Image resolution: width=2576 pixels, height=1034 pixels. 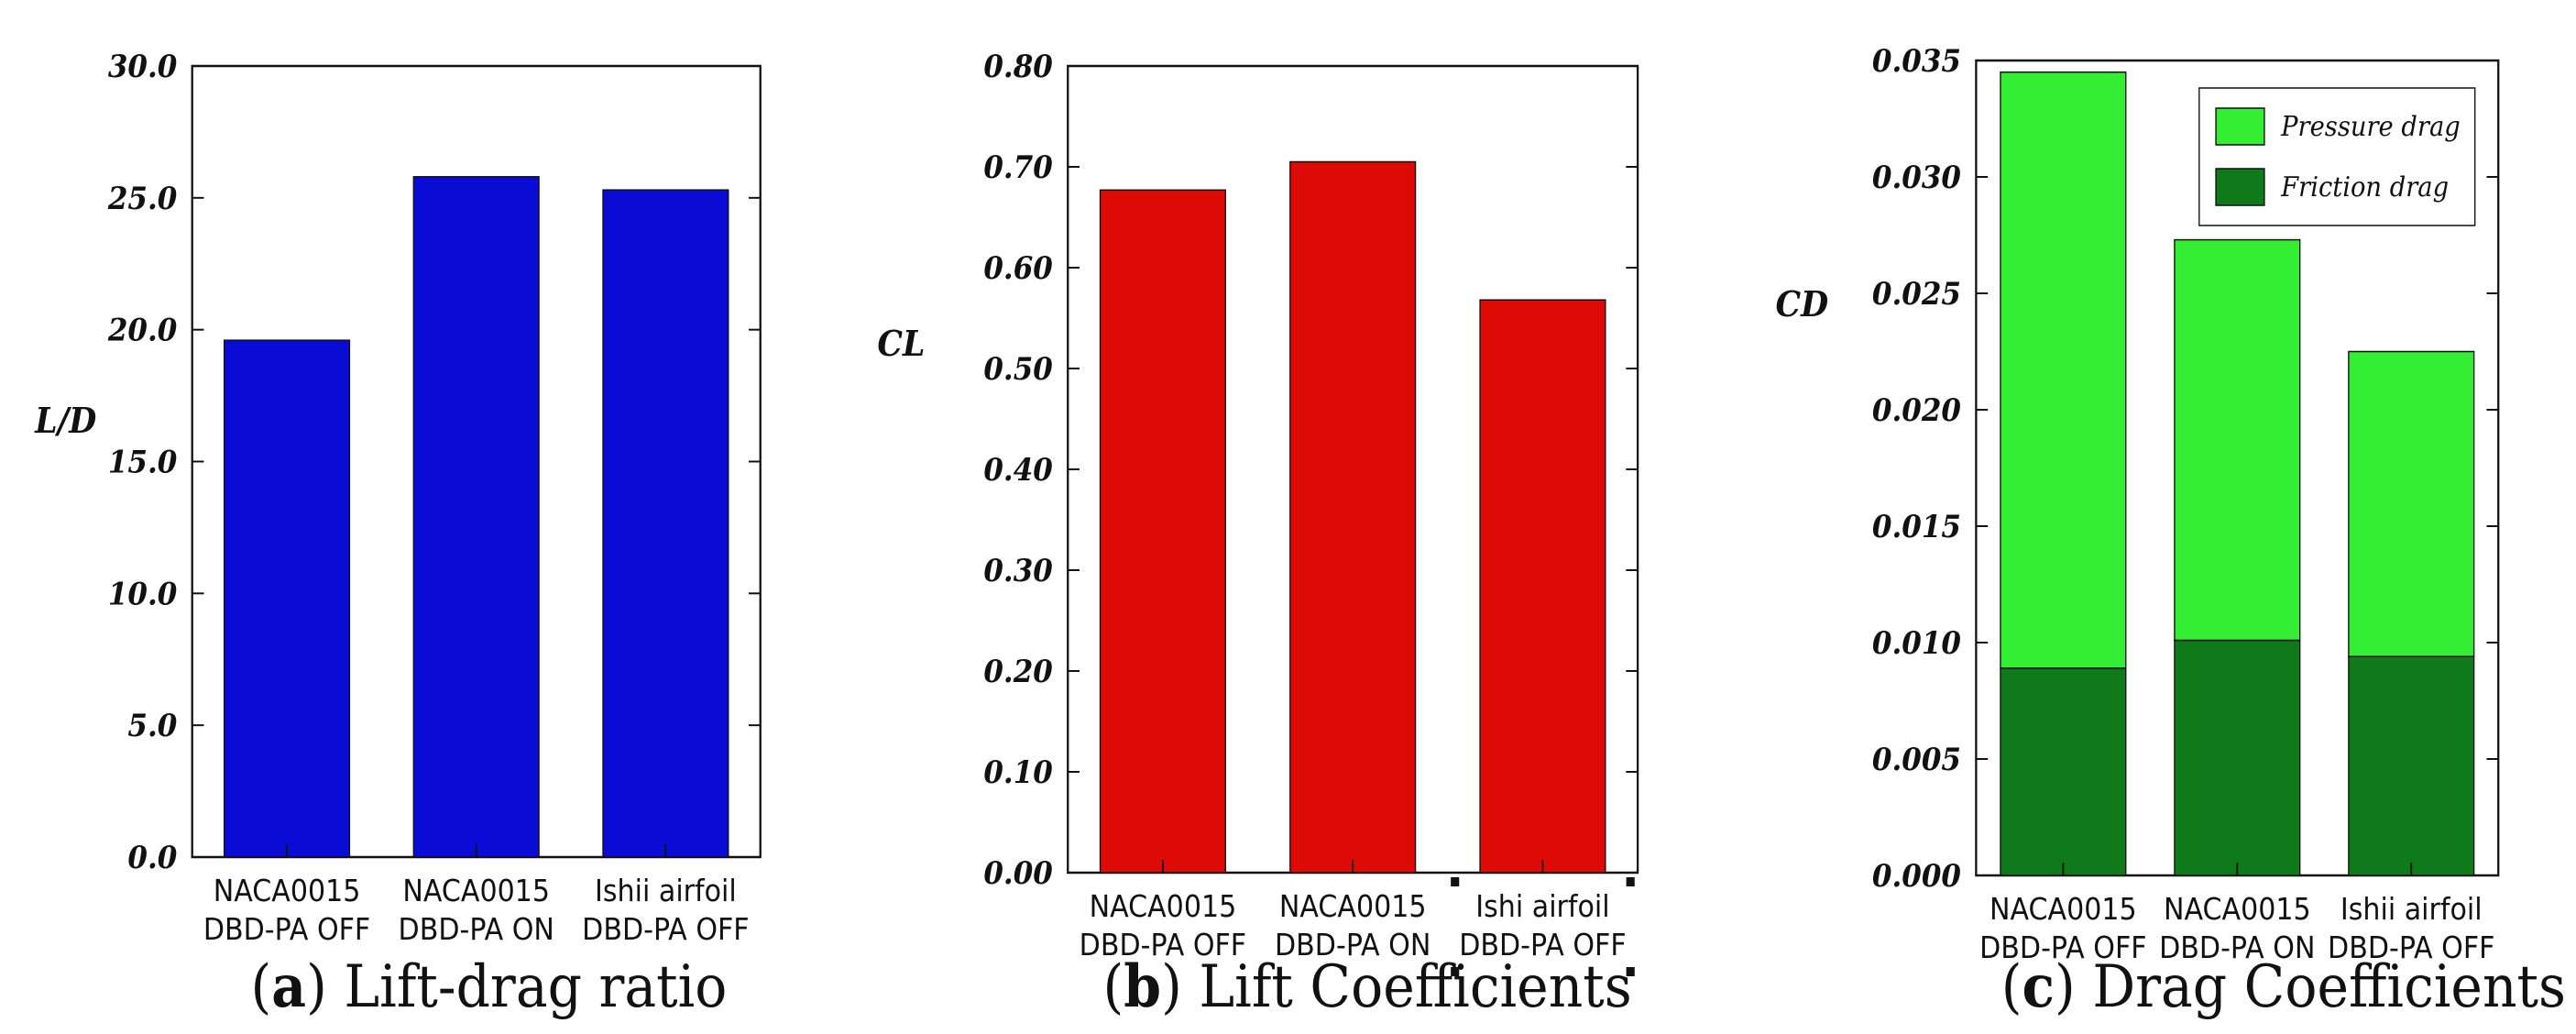 I want to click on y-tick-label: 30.0, so click(x=143, y=66).